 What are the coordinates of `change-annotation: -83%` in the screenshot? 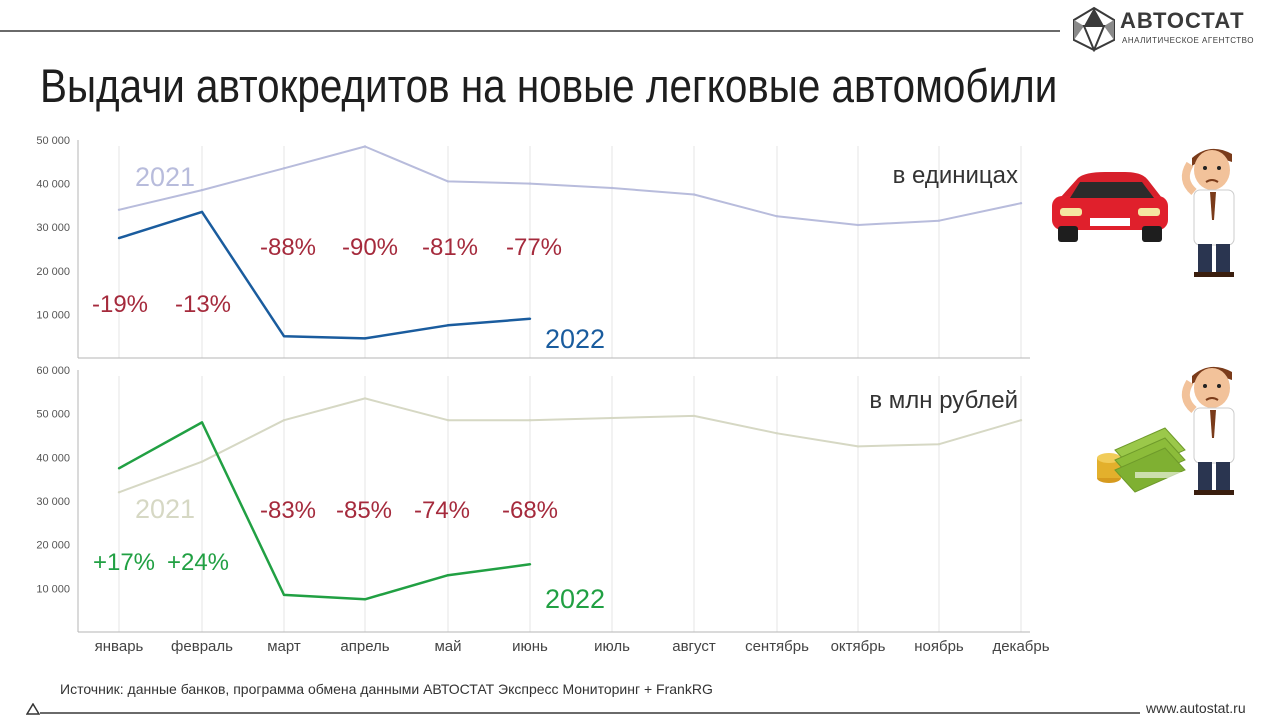 It's located at (288, 510).